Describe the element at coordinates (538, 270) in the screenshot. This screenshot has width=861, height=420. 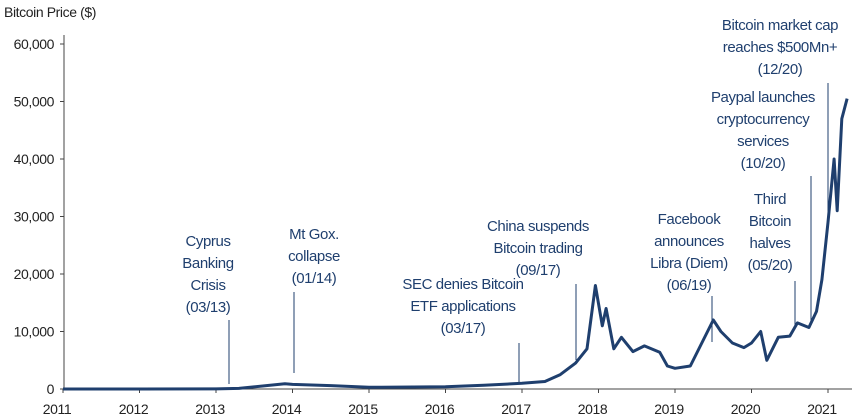
I see `annotation-text: (09/17)` at that location.